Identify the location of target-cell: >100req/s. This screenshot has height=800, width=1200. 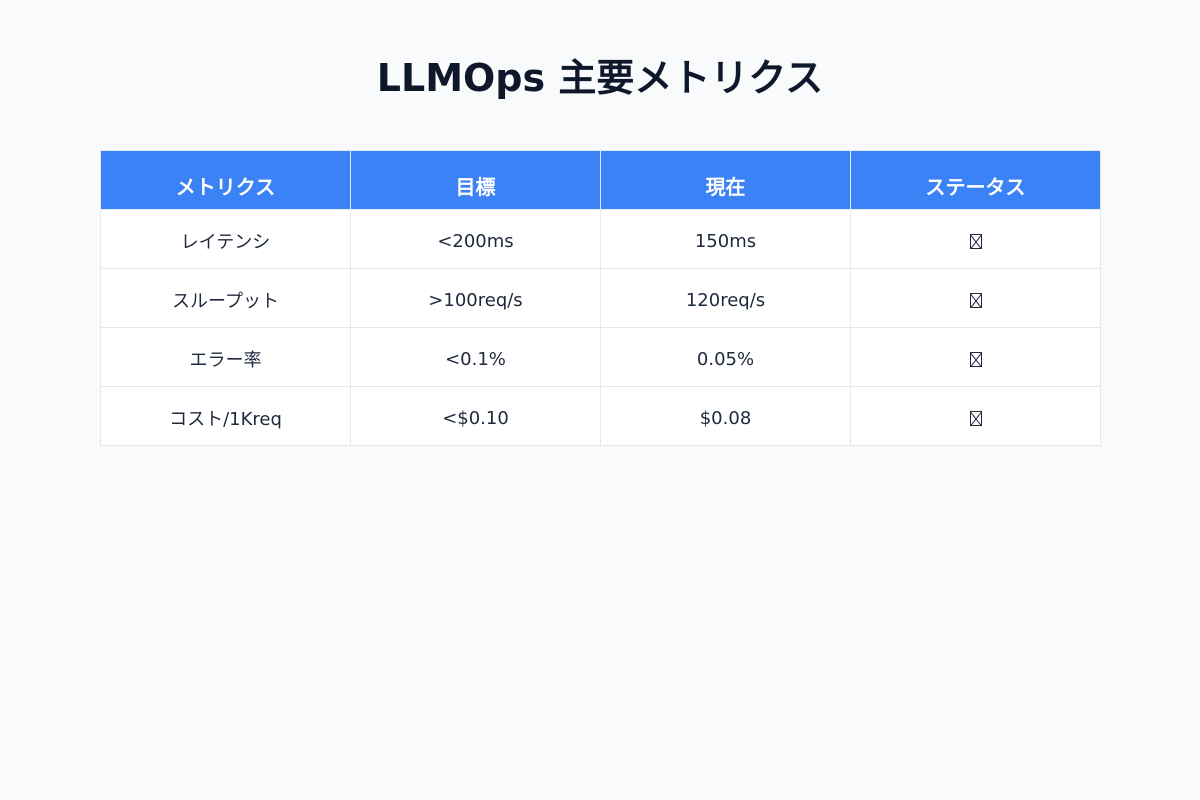
(475, 298).